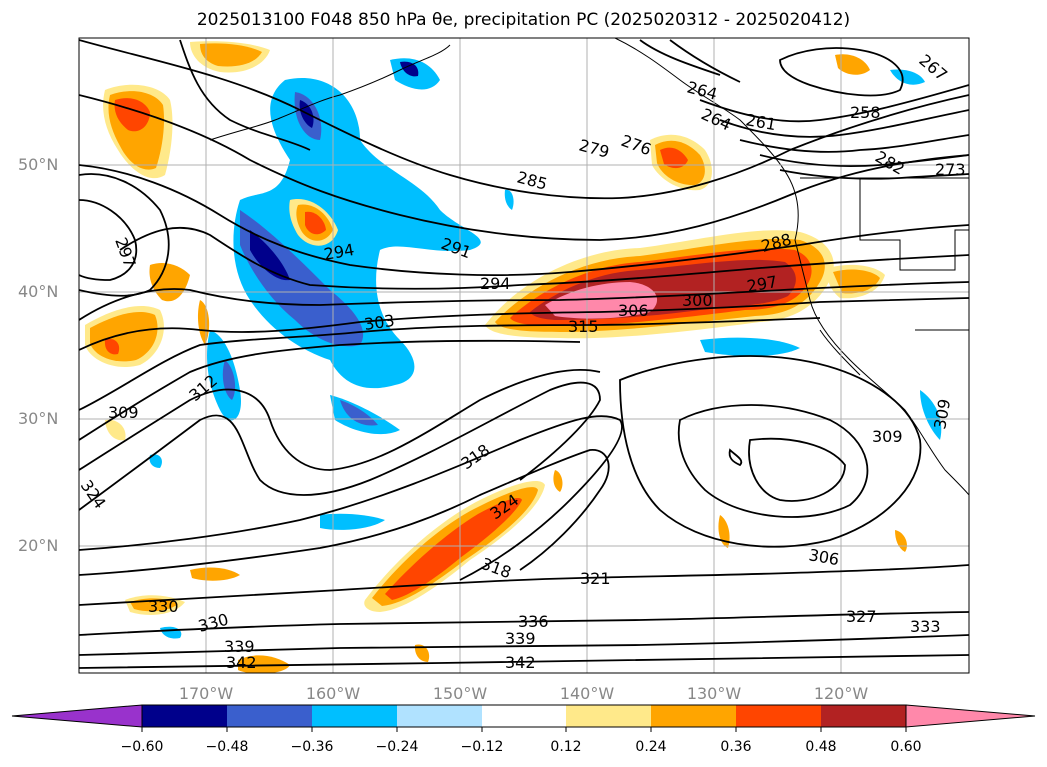 The image size is (1047, 767). I want to click on colorbar-tick-label: −0.24, so click(397, 747).